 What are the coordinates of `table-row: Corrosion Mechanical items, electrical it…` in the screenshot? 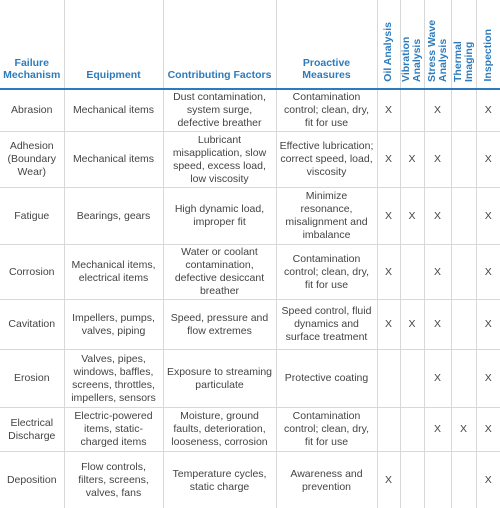 It's located at (250, 272).